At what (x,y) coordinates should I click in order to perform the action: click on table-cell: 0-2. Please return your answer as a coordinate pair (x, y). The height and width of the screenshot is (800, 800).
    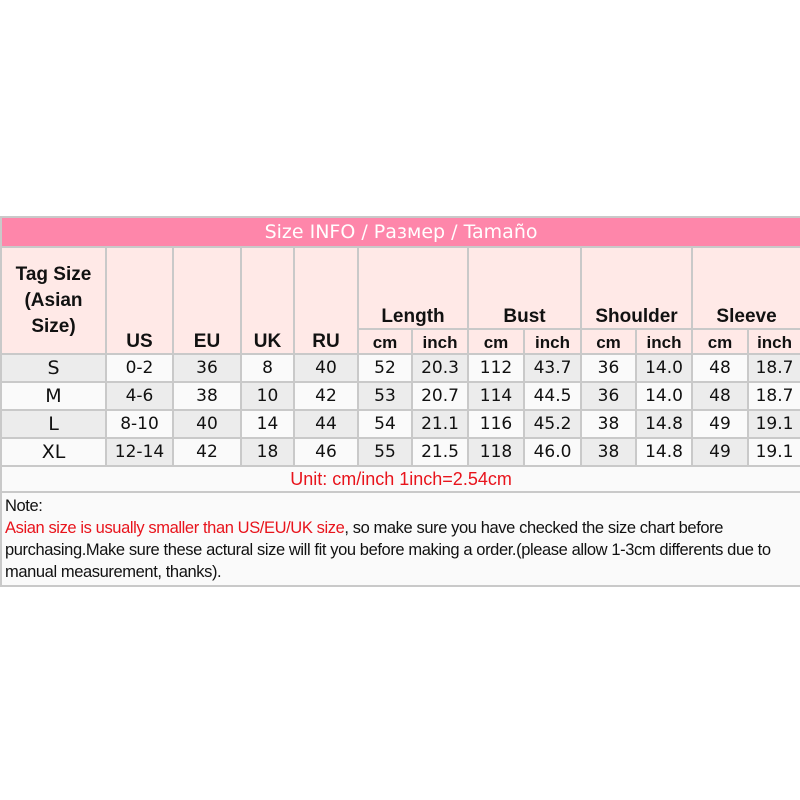
    Looking at the image, I should click on (139, 368).